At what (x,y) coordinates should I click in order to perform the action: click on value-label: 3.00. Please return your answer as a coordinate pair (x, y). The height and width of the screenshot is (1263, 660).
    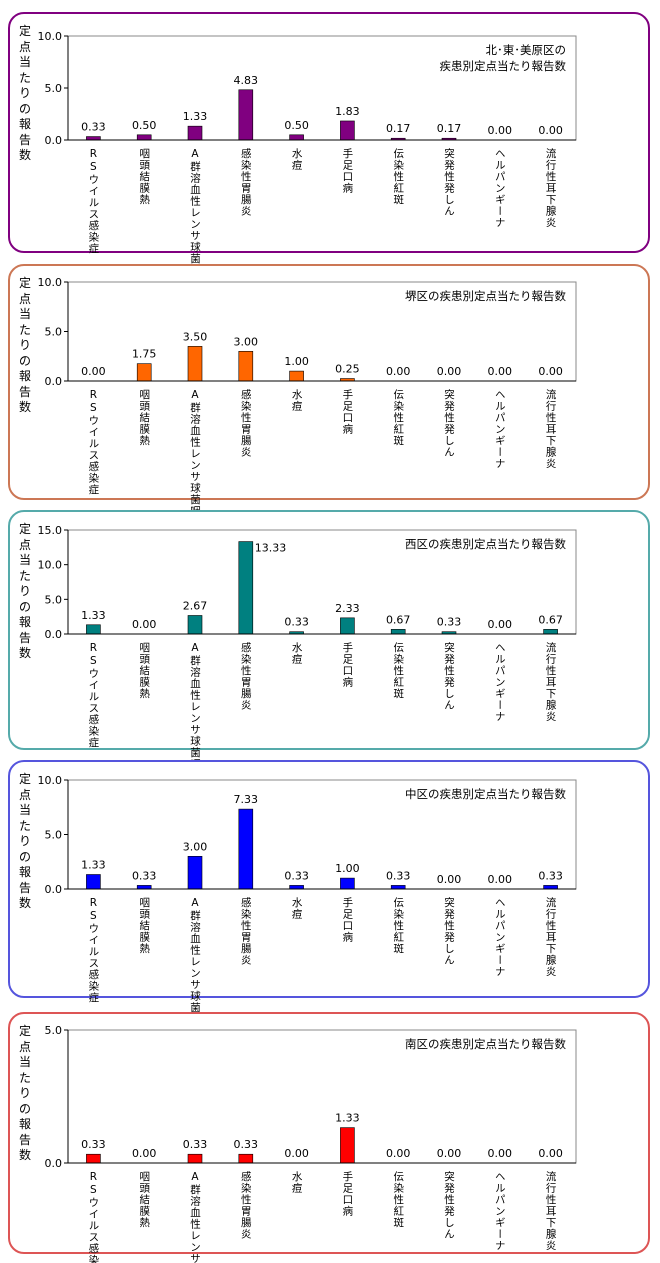
    Looking at the image, I should click on (195, 846).